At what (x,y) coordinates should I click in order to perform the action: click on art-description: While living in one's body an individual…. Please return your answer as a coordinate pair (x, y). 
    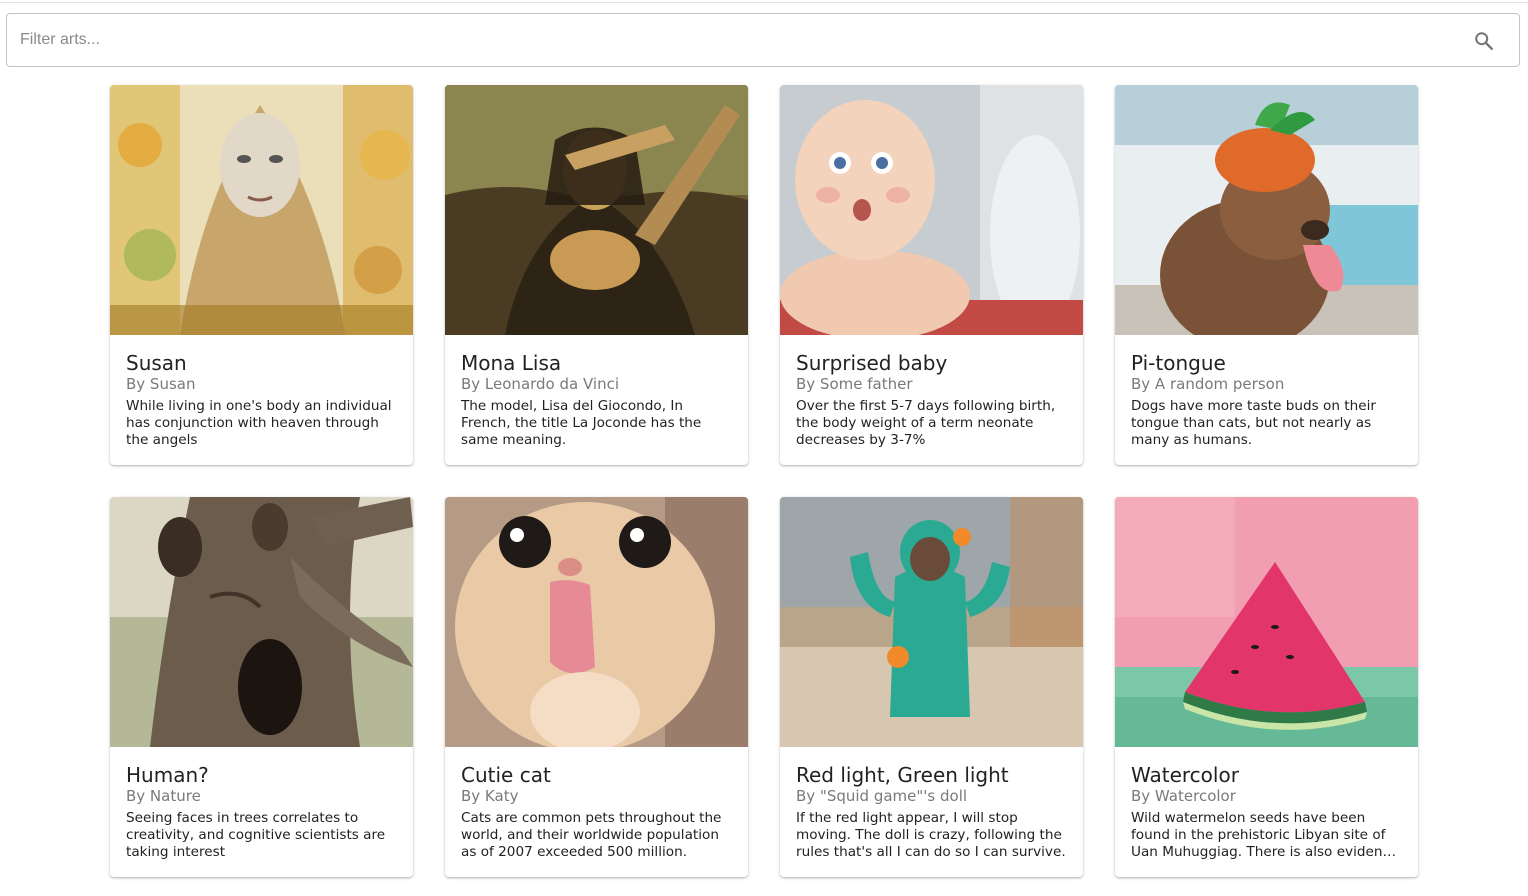
    Looking at the image, I should click on (259, 423).